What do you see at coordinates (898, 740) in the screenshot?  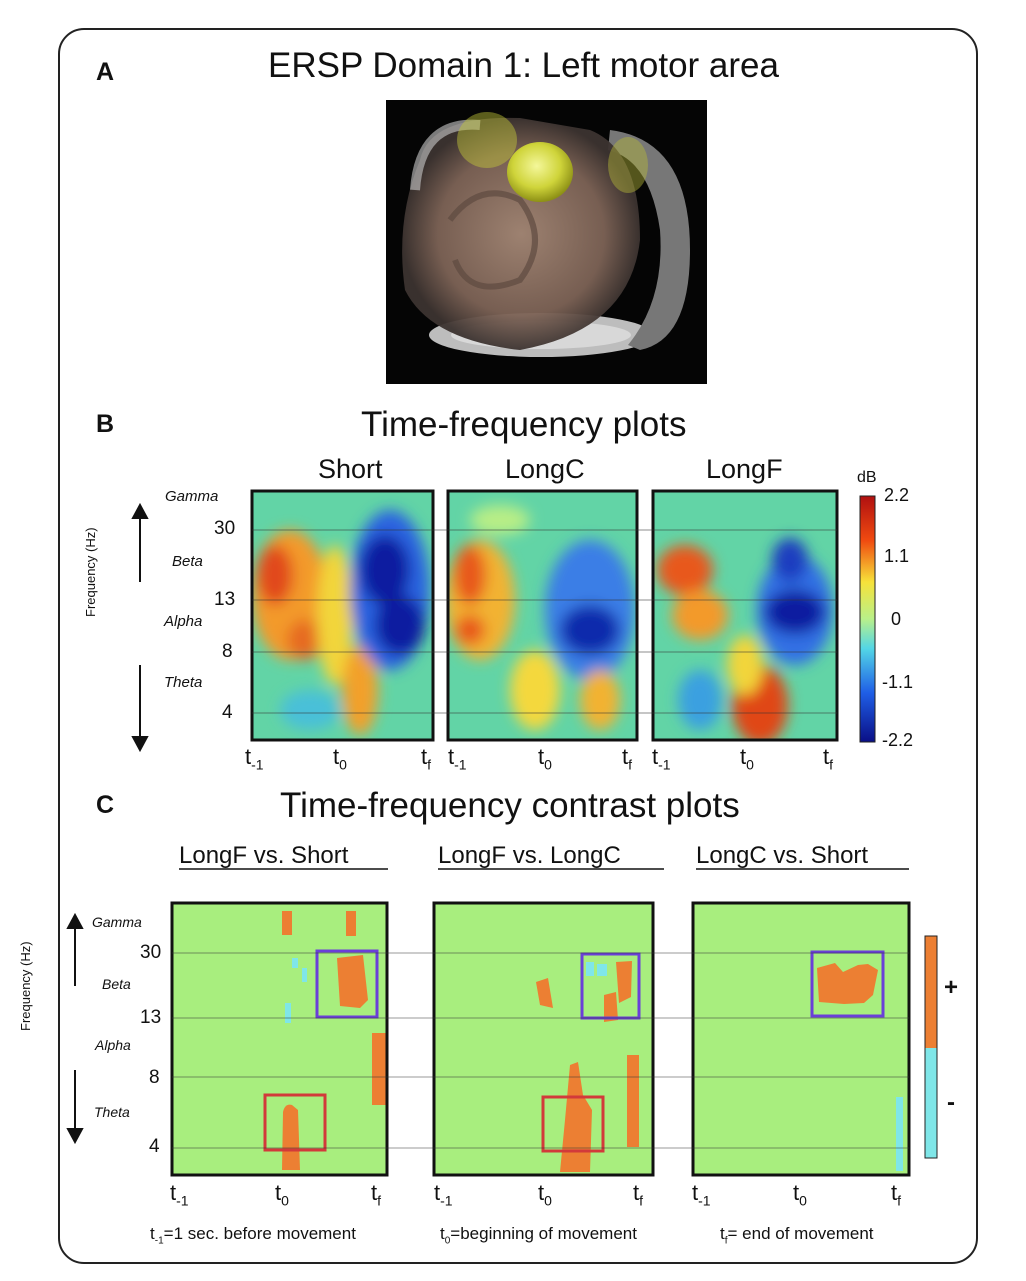 I see `colorbar-tick-neg2-2: -2.2` at bounding box center [898, 740].